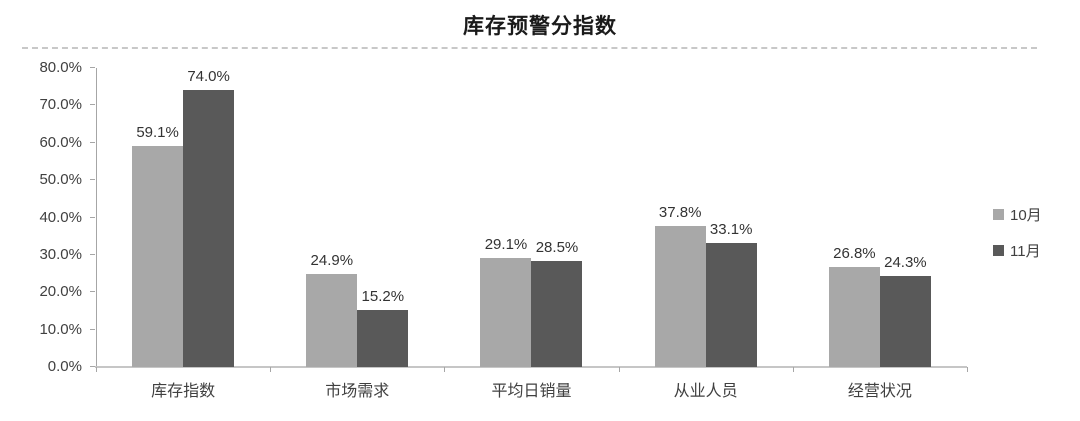 This screenshot has height=421, width=1080. What do you see at coordinates (880, 217) in the screenshot?
I see `bar-group: 26.8% 24.3%` at bounding box center [880, 217].